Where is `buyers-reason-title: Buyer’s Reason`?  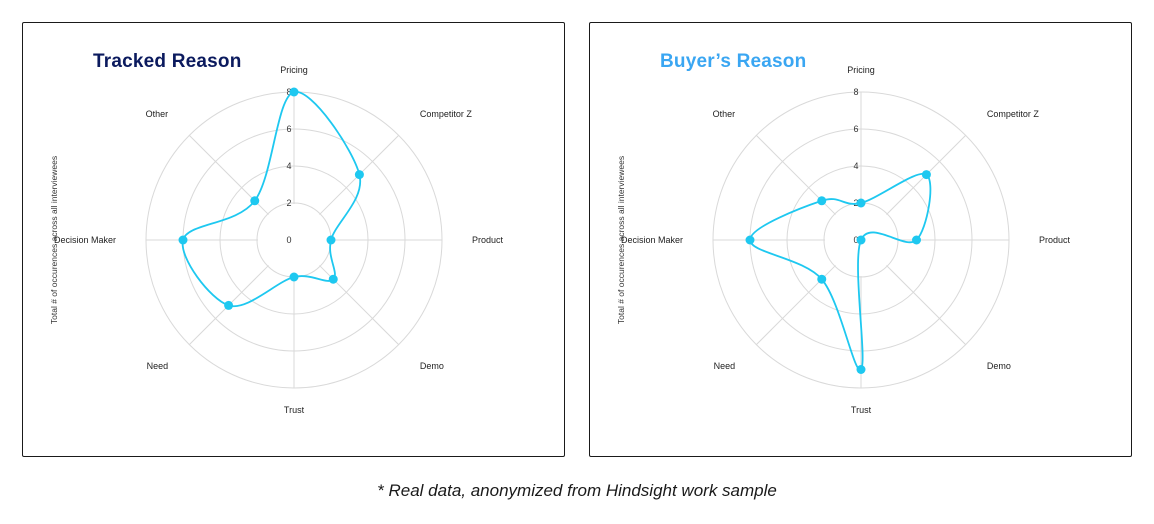 buyers-reason-title: Buyer’s Reason is located at coordinates (733, 61).